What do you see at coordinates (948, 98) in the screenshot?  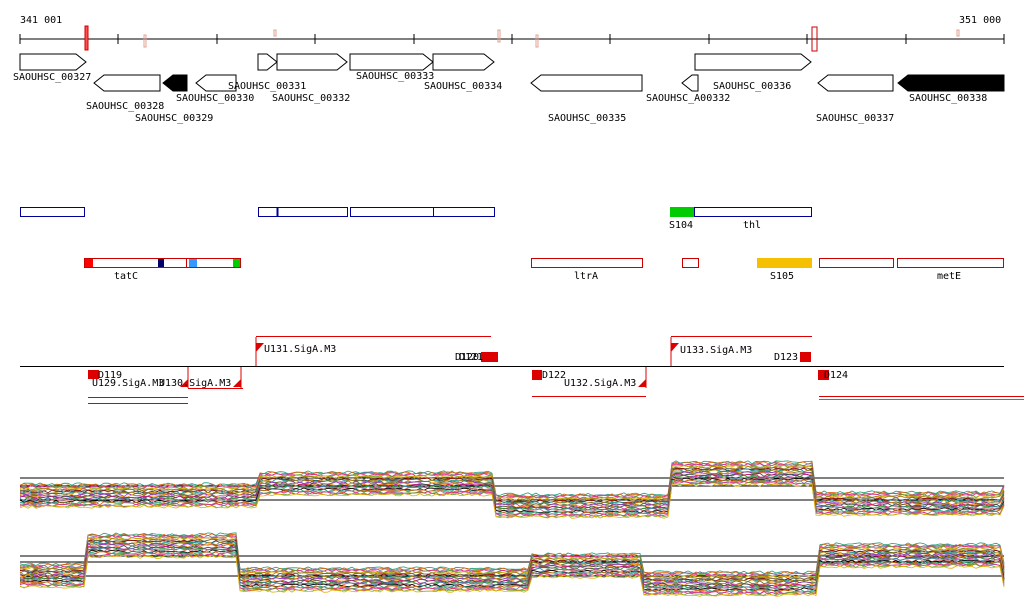 I see `gene-label: SAOUHSC_00338` at bounding box center [948, 98].